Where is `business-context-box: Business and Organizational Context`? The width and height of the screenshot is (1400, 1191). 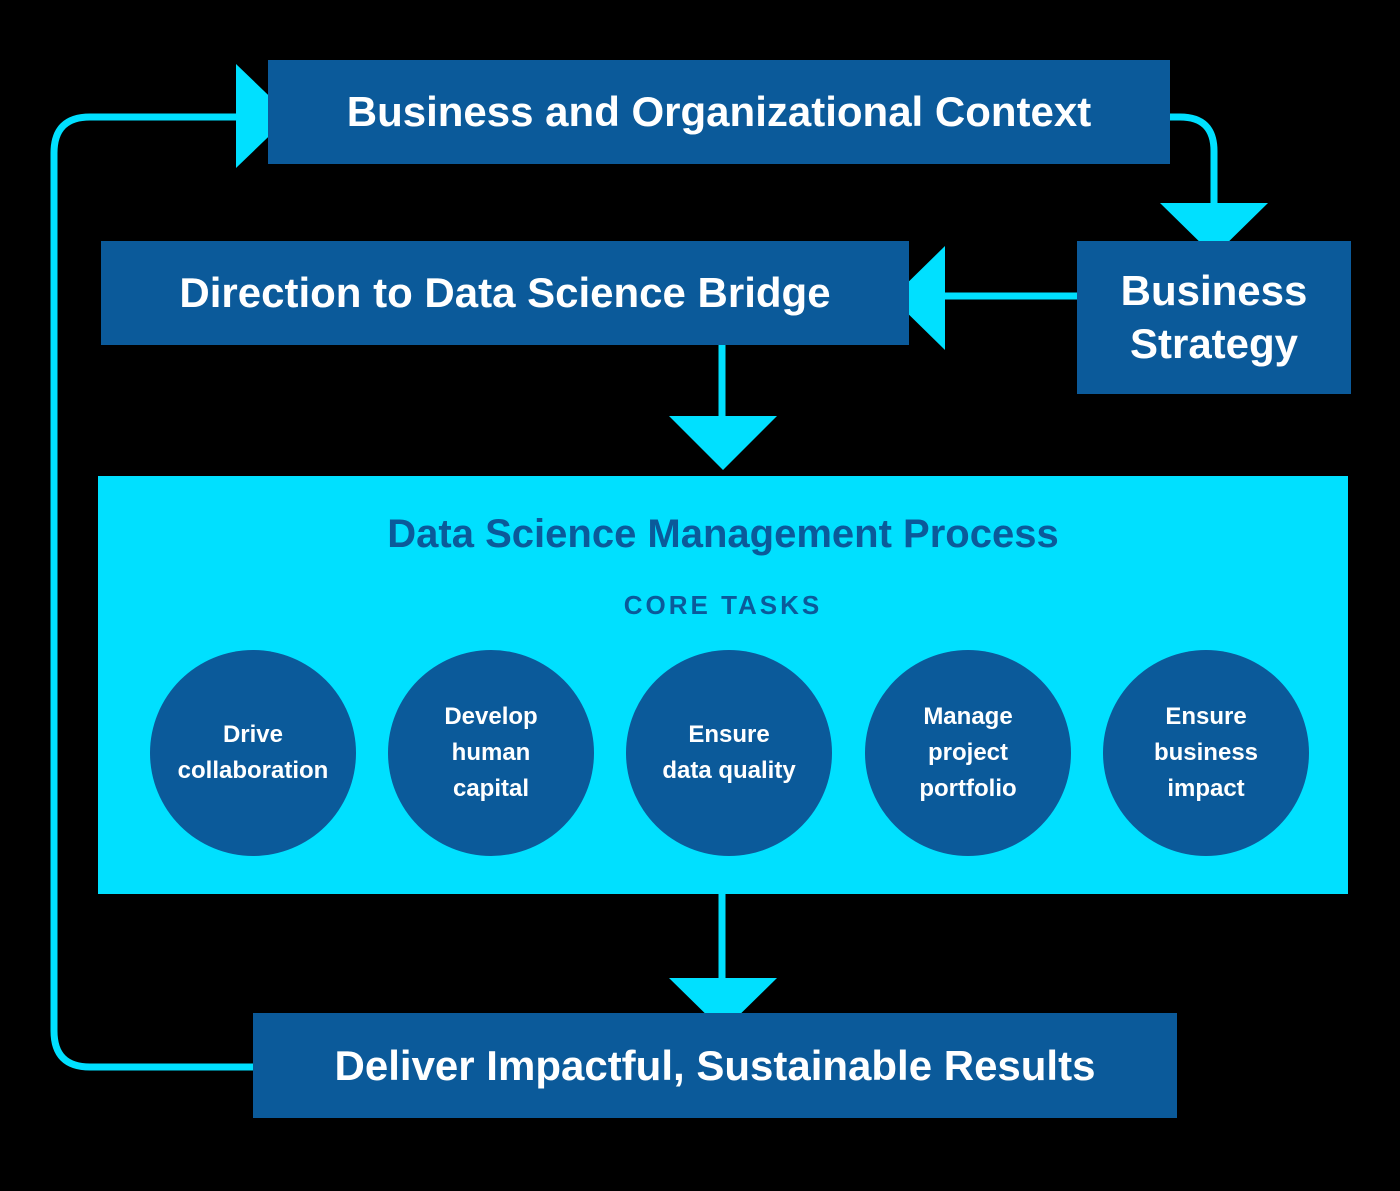
business-context-box: Business and Organizational Context is located at coordinates (719, 112).